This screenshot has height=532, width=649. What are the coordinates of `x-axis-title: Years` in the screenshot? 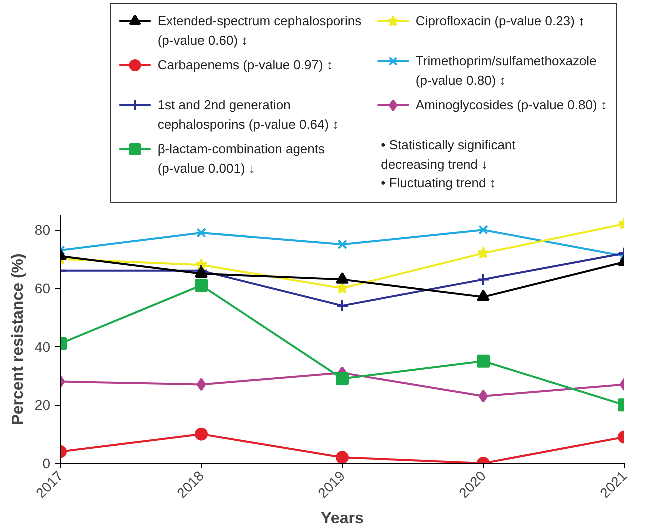 It's located at (342, 519).